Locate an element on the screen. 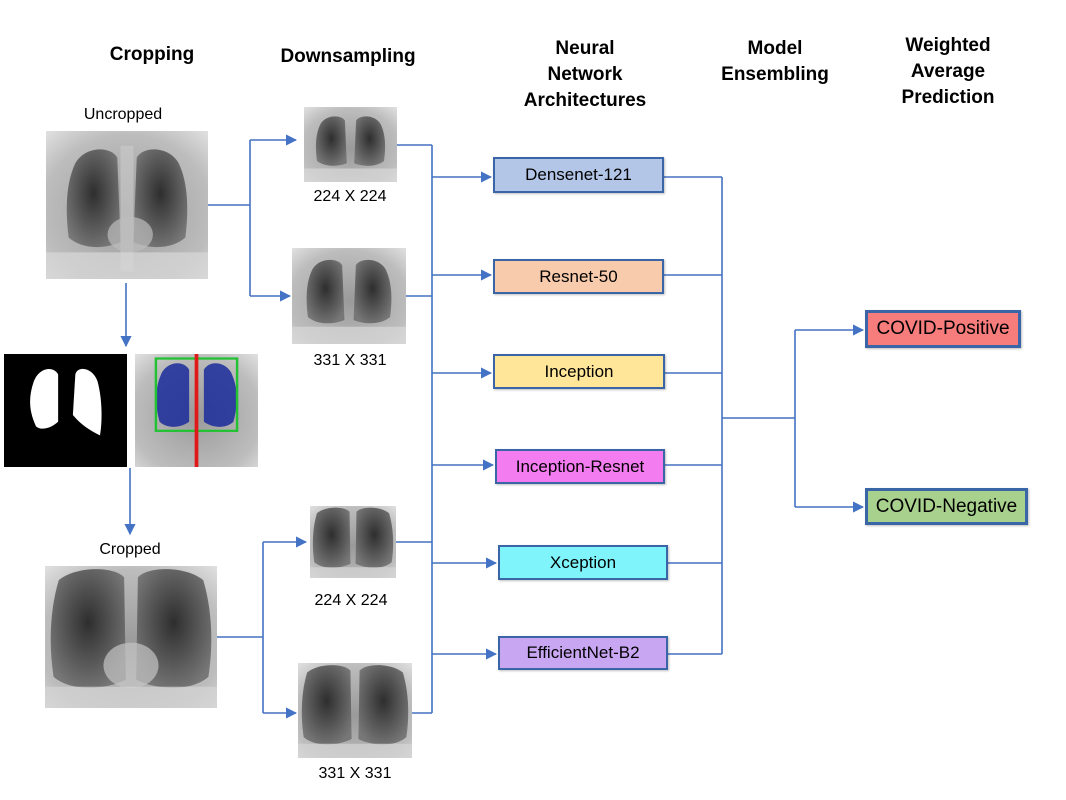 This screenshot has width=1066, height=800. model-box-efficientnet-b2: EfficientNet-B2 is located at coordinates (583, 653).